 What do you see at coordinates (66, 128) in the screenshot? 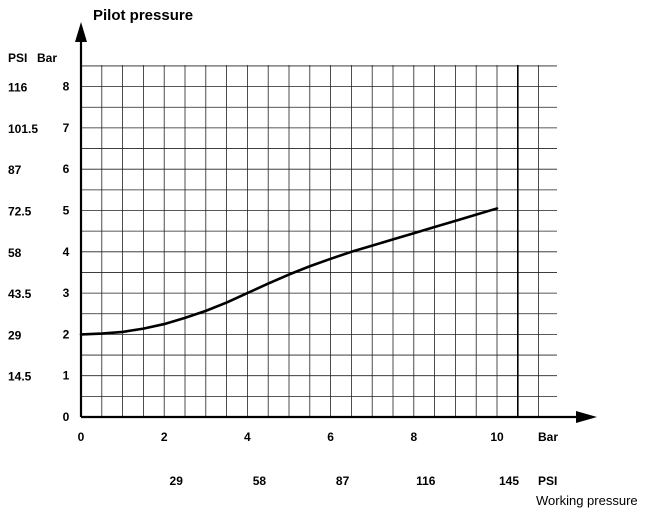
I see `y-tick-label-bar: 7` at bounding box center [66, 128].